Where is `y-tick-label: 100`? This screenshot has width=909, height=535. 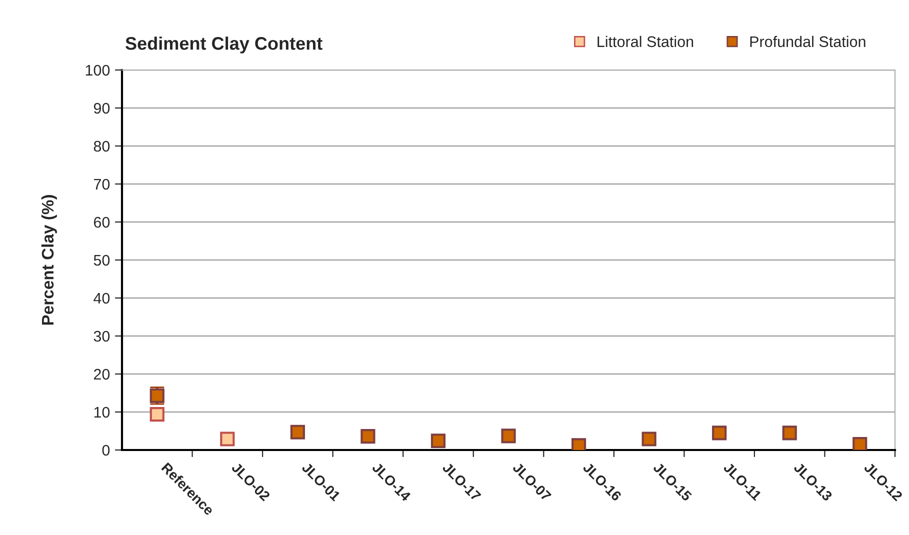
y-tick-label: 100 is located at coordinates (98, 70).